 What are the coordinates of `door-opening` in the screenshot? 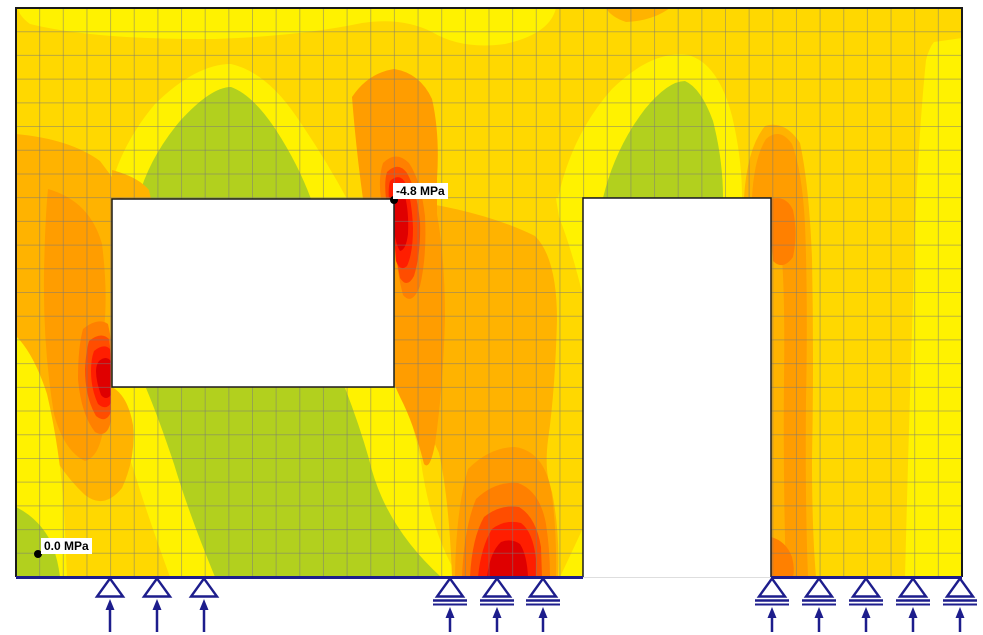 It's located at (677, 387).